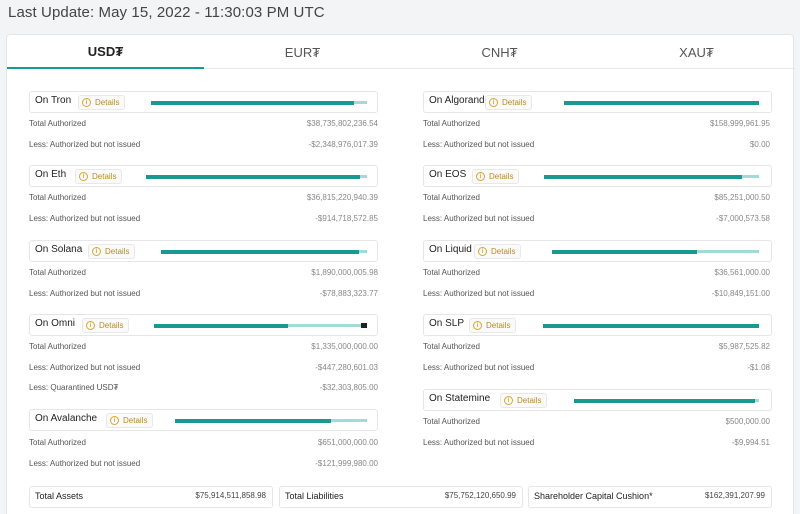  What do you see at coordinates (457, 100) in the screenshot?
I see `chain-name: On Algorand` at bounding box center [457, 100].